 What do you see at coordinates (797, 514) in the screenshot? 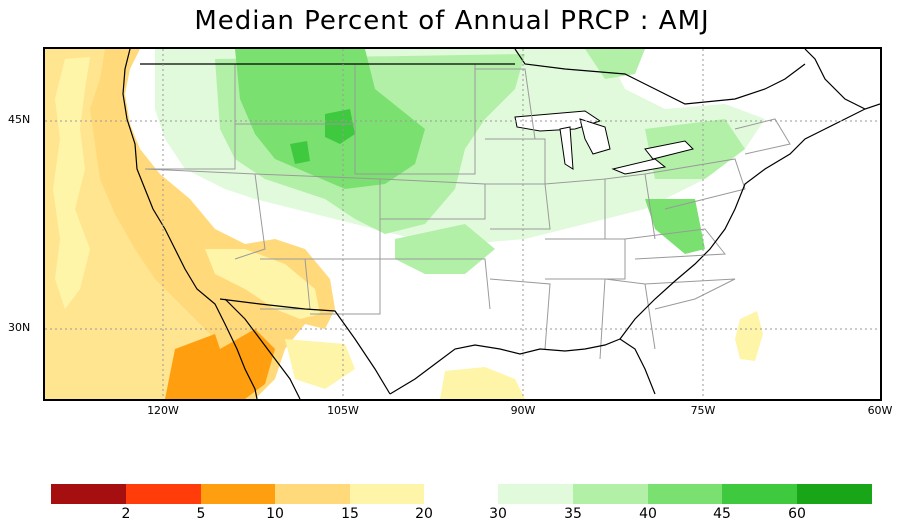
I see `legend-label-60: 60` at bounding box center [797, 514].